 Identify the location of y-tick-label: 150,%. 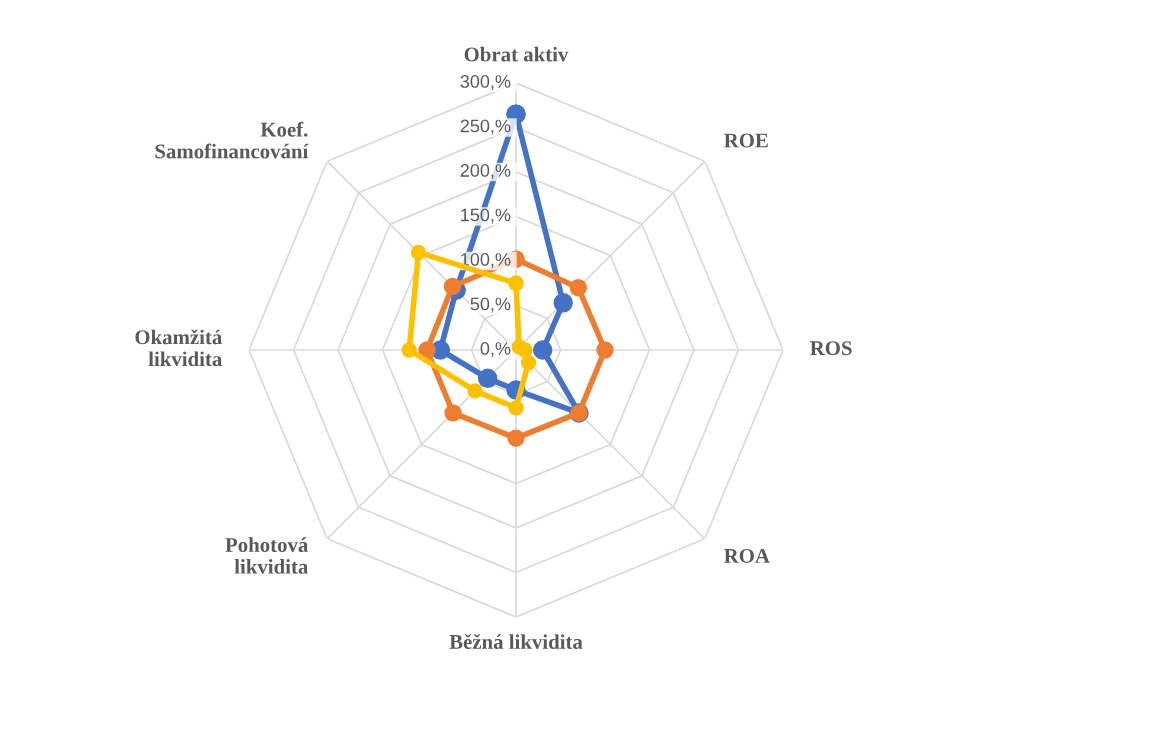
(486, 216).